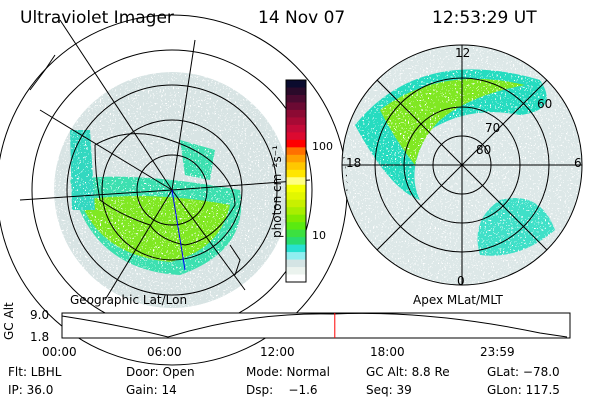 The width and height of the screenshot is (600, 400). I want to click on seq-status: Seq: 39, so click(389, 390).